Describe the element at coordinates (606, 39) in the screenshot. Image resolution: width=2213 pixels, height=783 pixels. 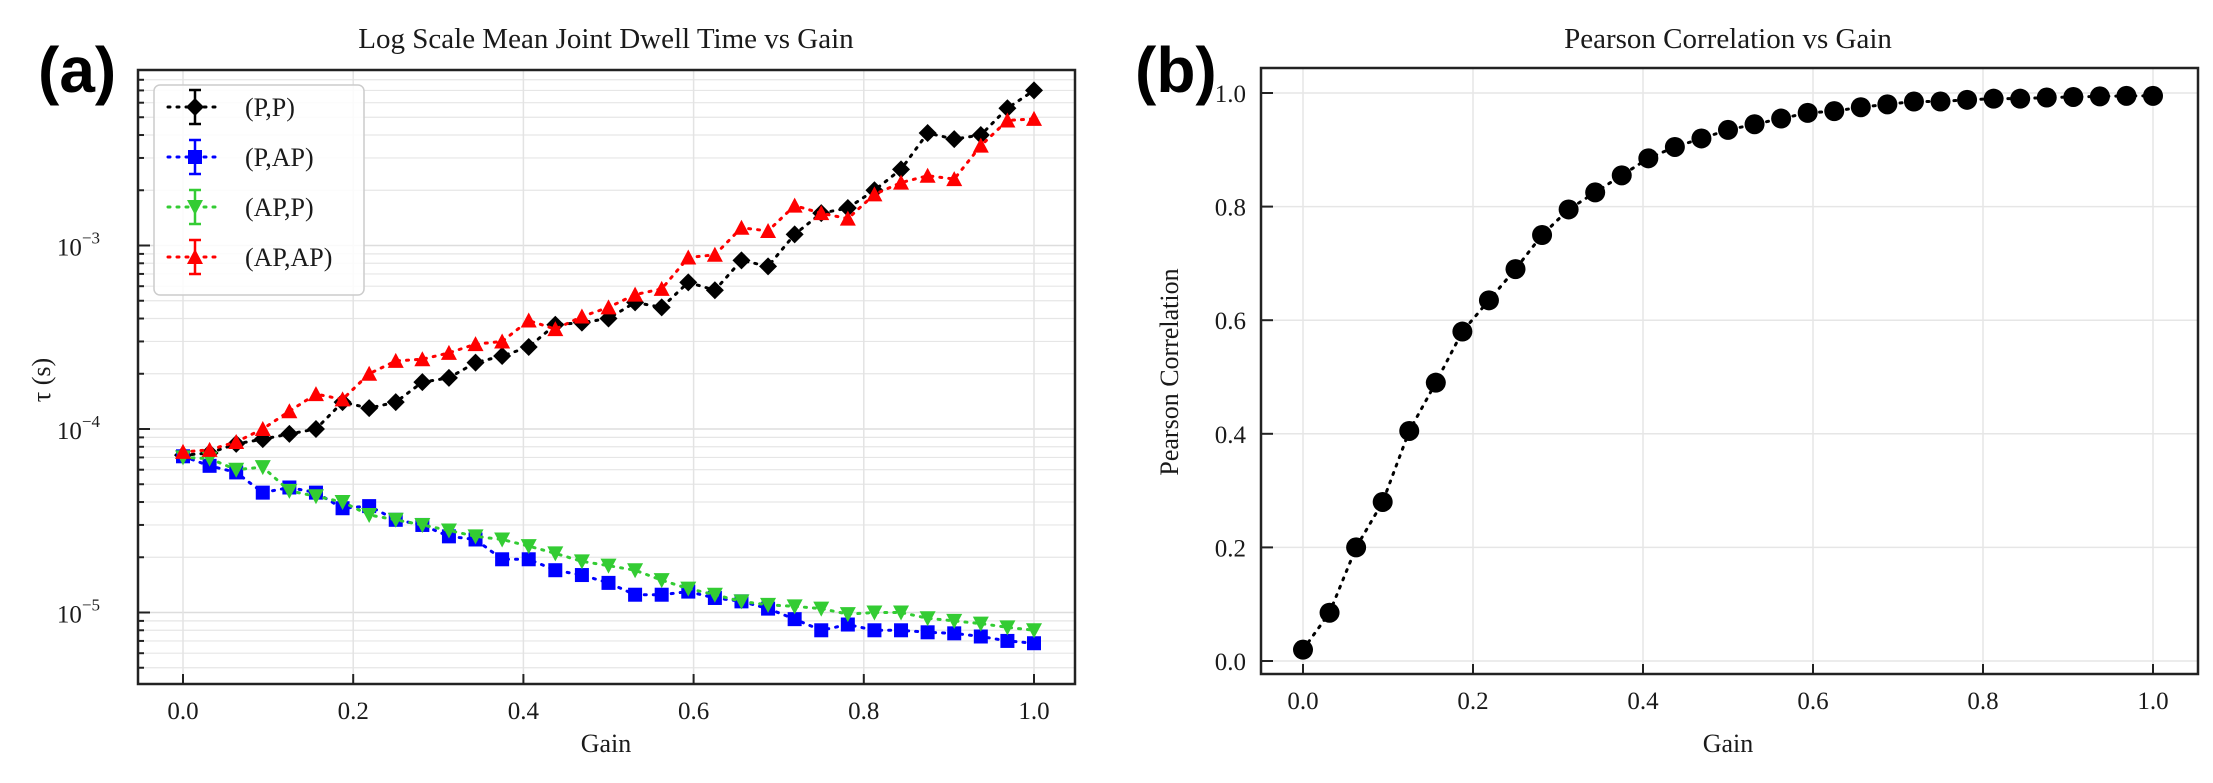
I see `chart-a-title: Log Scale Mean Joint Dwell Time vs Gain` at that location.